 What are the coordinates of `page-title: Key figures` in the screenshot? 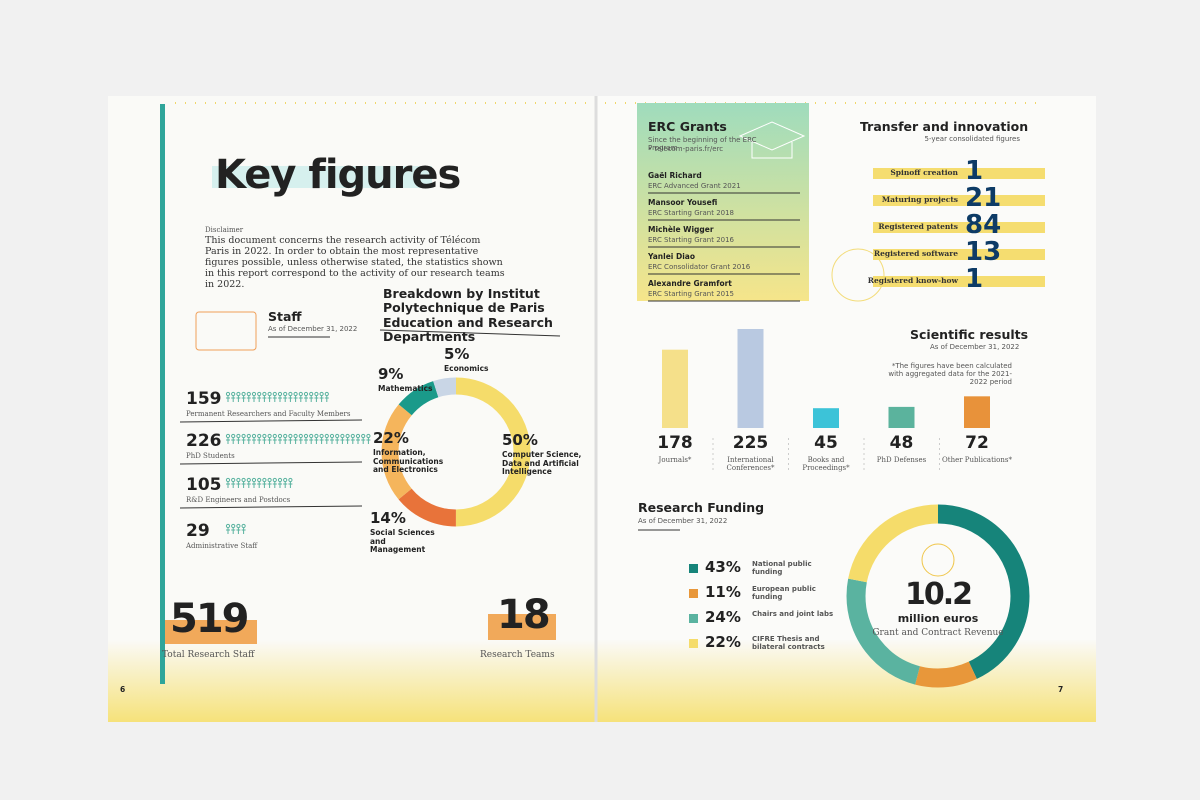 It's located at (338, 175).